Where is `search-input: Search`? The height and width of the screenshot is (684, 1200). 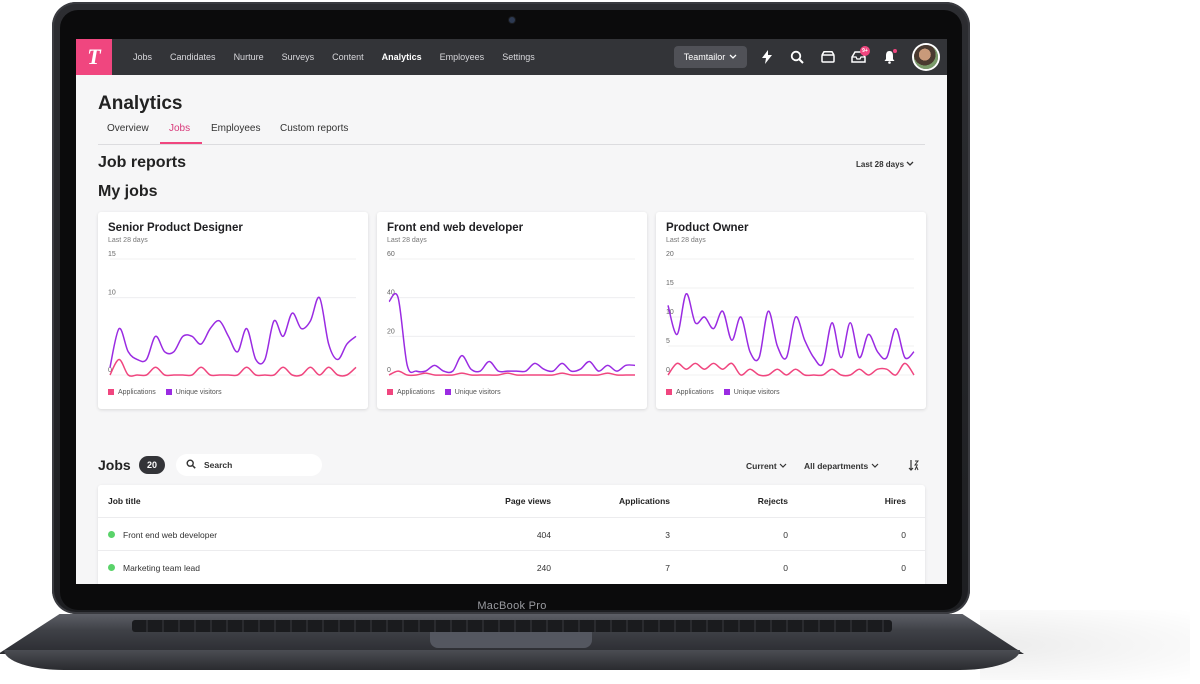 search-input: Search is located at coordinates (249, 465).